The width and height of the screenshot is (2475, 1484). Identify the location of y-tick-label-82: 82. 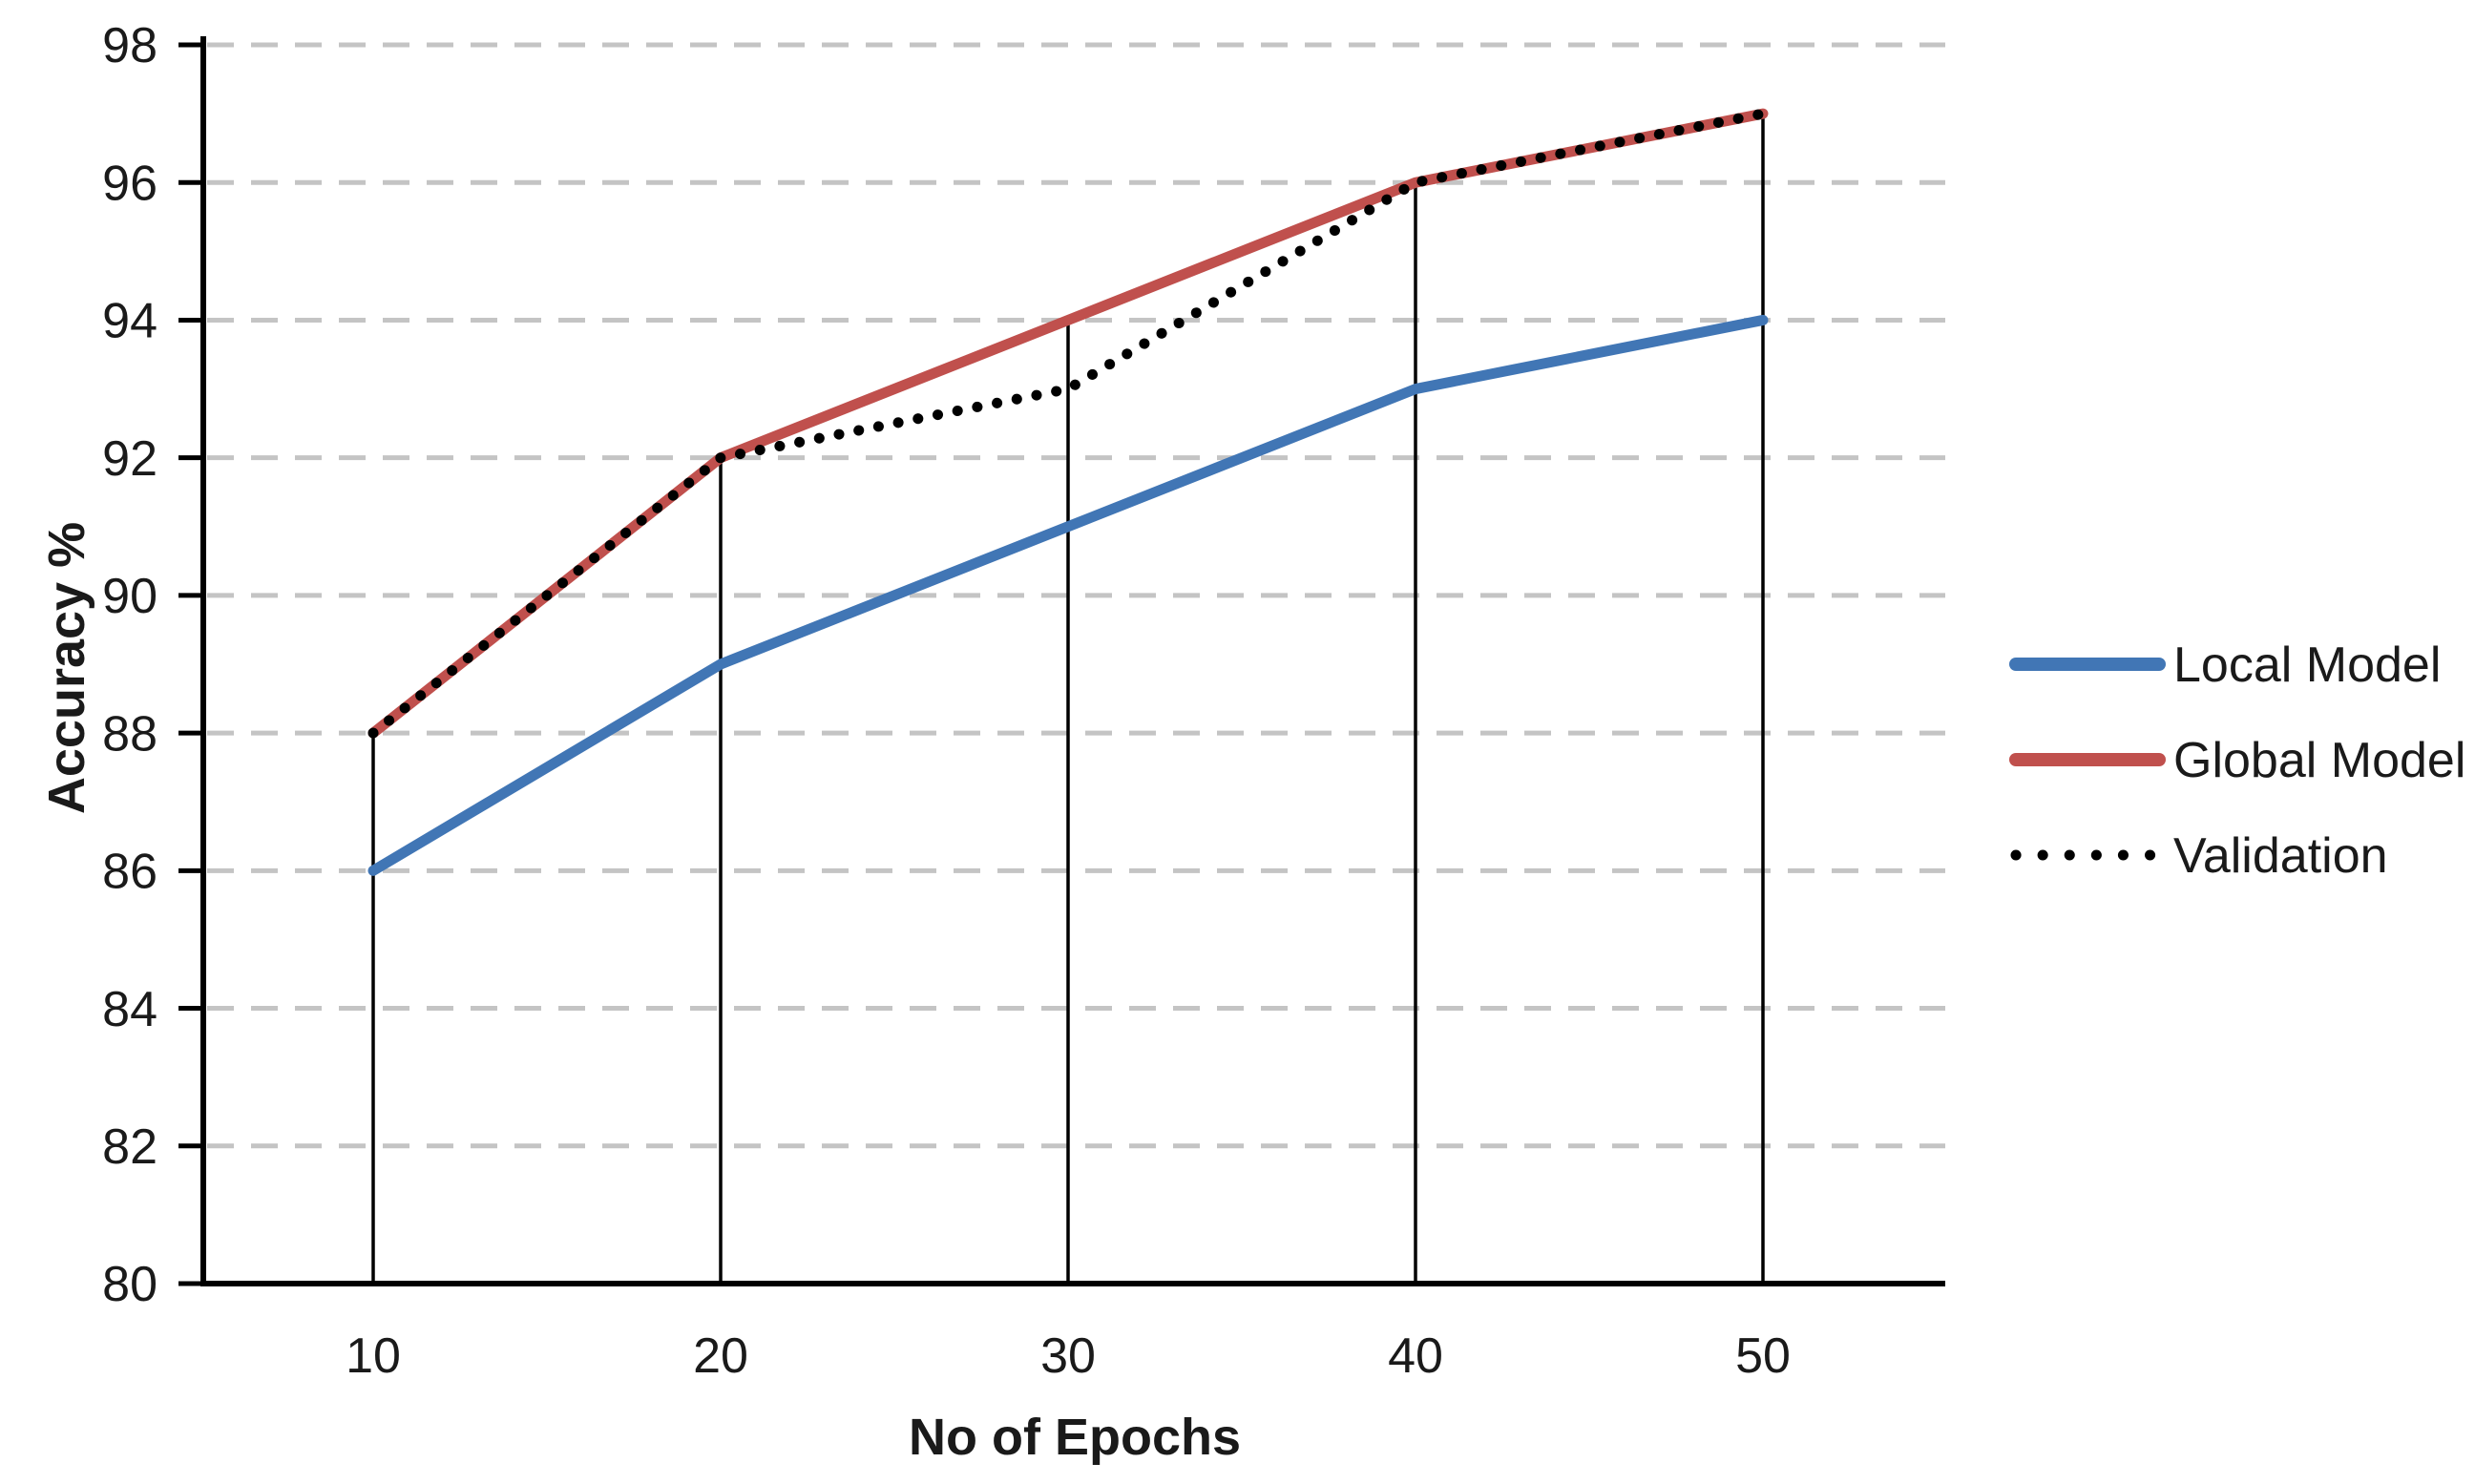
(129, 1147).